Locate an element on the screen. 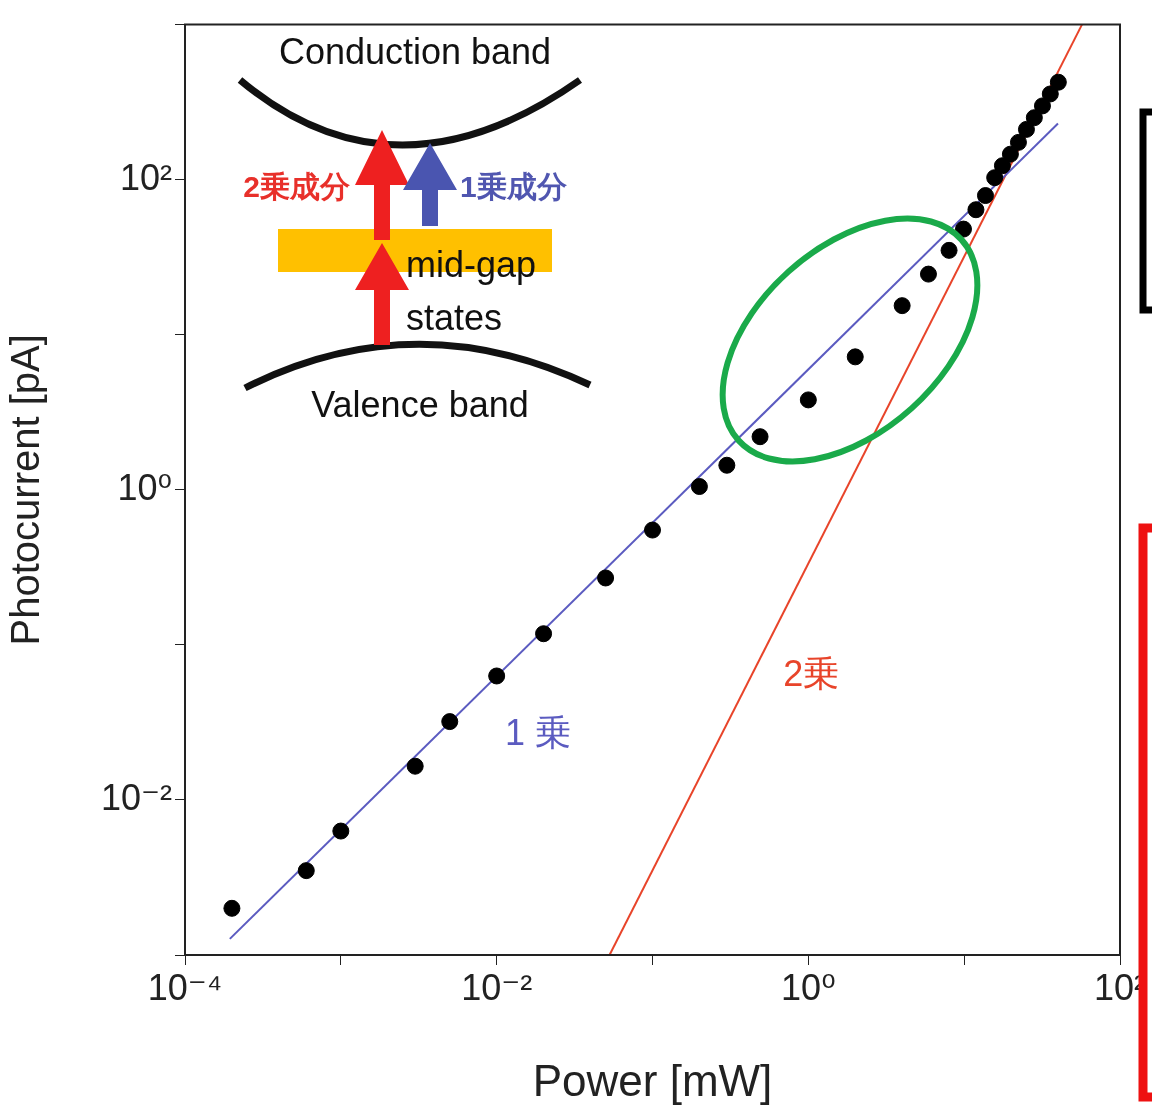 The width and height of the screenshot is (1152, 1114). annotation: Valence band is located at coordinates (420, 404).